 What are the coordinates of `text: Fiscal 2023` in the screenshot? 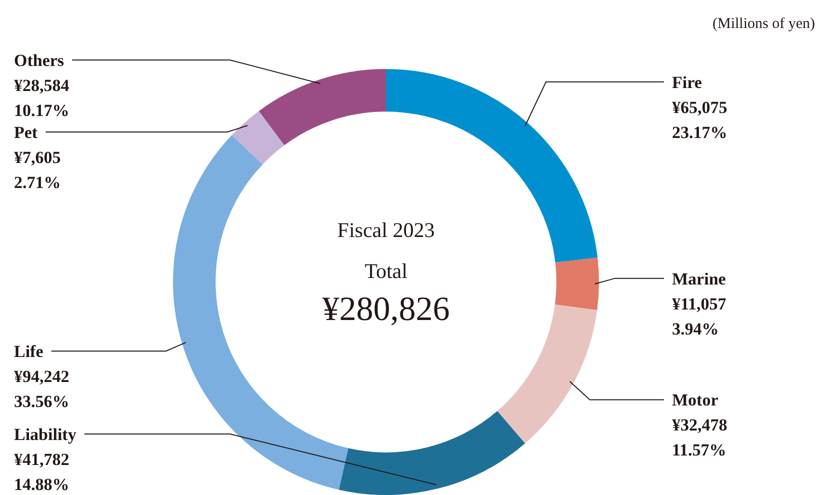 It's located at (386, 230).